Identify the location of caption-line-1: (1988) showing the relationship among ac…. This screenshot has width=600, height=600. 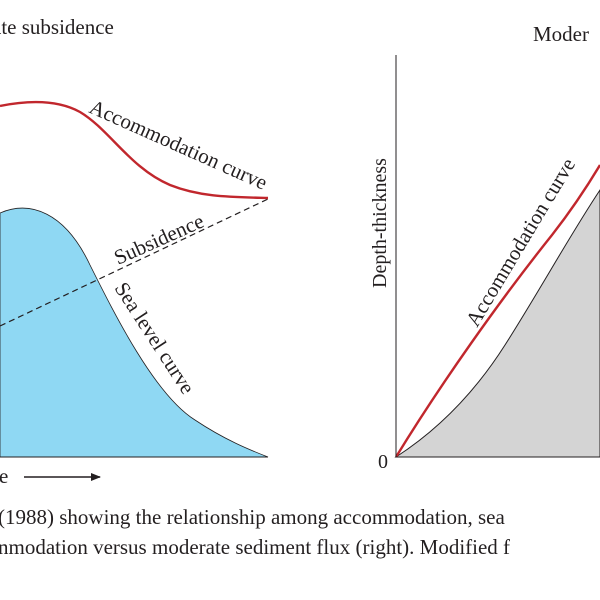
(252, 517).